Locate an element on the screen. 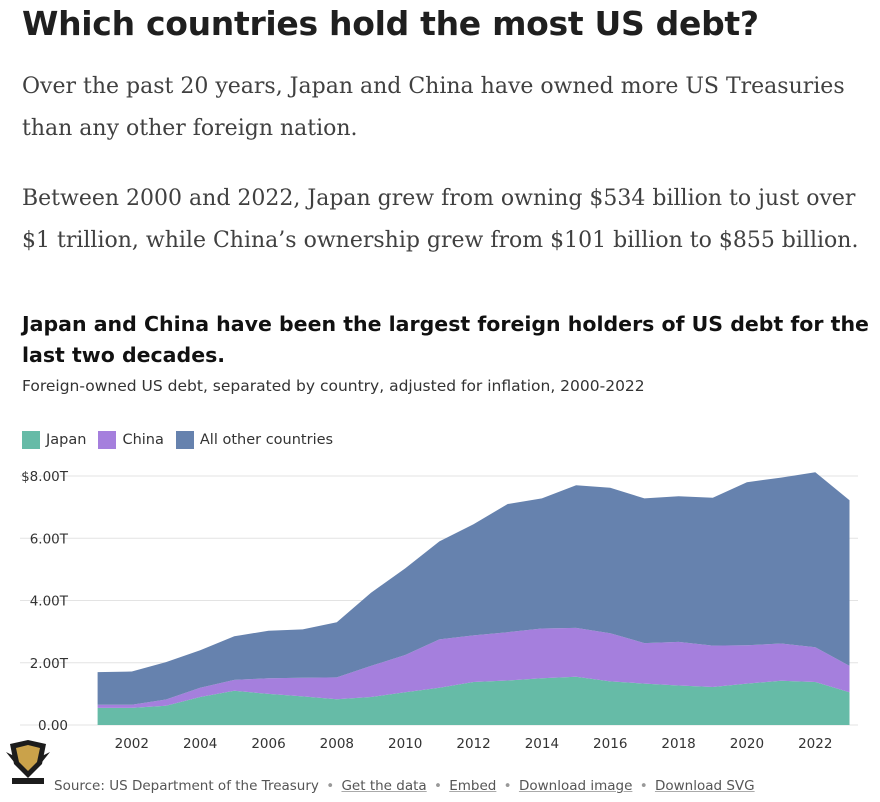  x-tick-label: 2002 is located at coordinates (132, 744).